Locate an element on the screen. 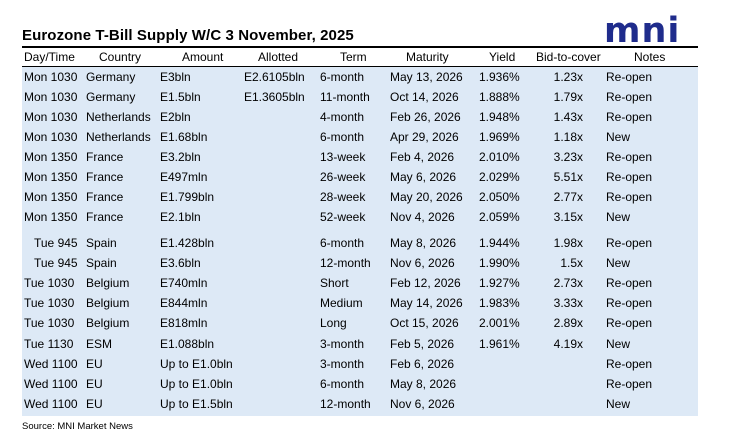 The image size is (740, 448). cell-btc: 3.33x is located at coordinates (568, 303).